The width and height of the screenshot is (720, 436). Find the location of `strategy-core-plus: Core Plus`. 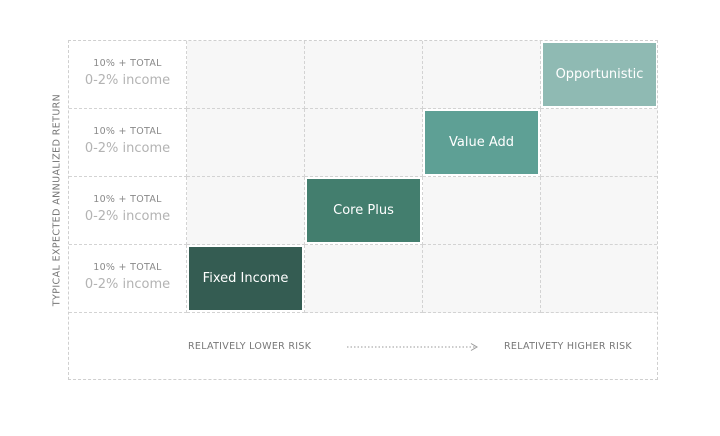

strategy-core-plus: Core Plus is located at coordinates (363, 210).